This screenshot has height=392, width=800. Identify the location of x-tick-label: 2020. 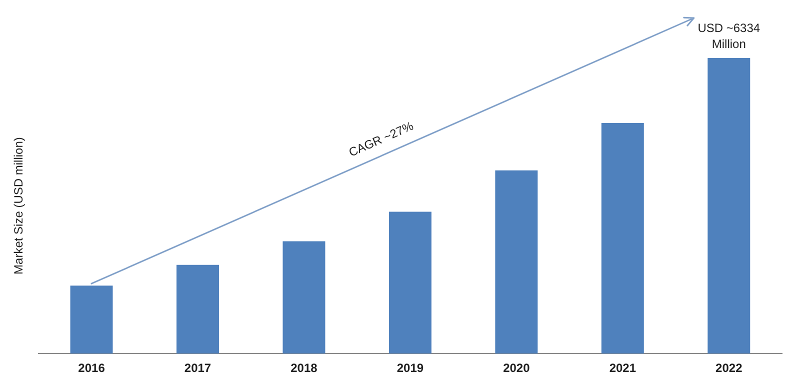
(516, 368).